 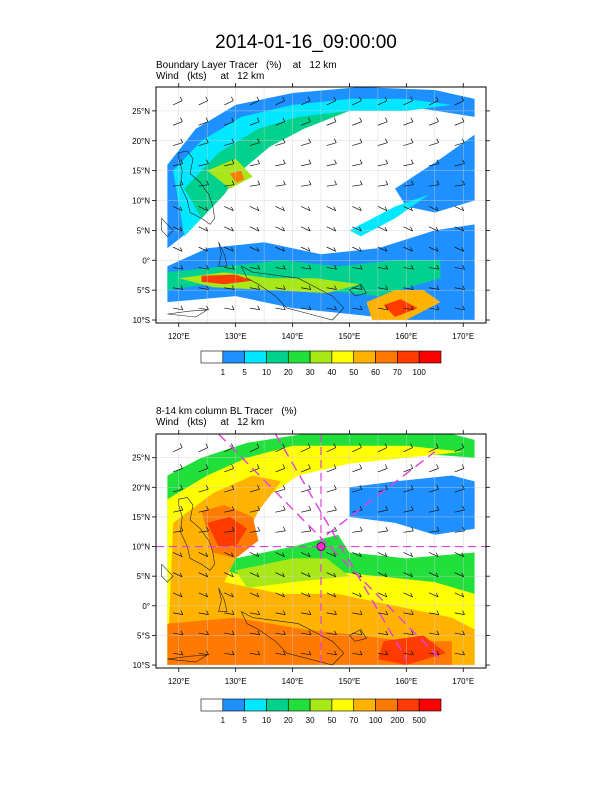 What do you see at coordinates (226, 411) in the screenshot?
I see `panel2-subtitle-tracer: 8-14 km column BL Tracer (%)` at bounding box center [226, 411].